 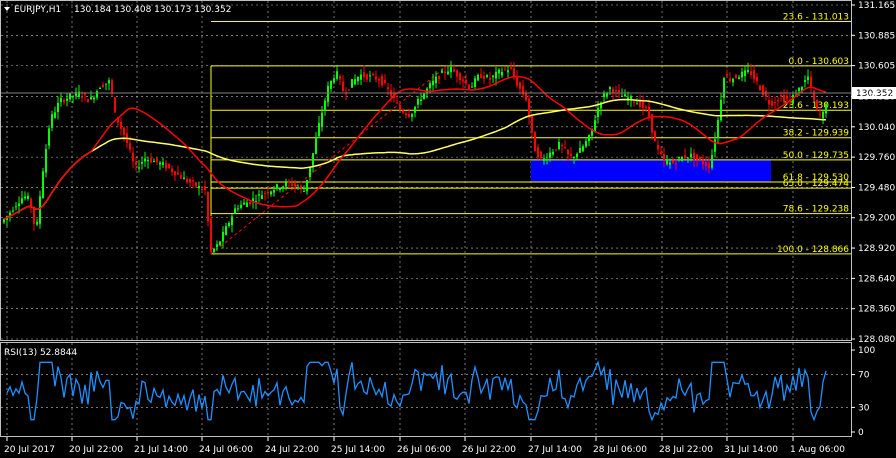 What do you see at coordinates (686, 450) in the screenshot?
I see `time-tick-label: 28 Jul 22:00` at bounding box center [686, 450].